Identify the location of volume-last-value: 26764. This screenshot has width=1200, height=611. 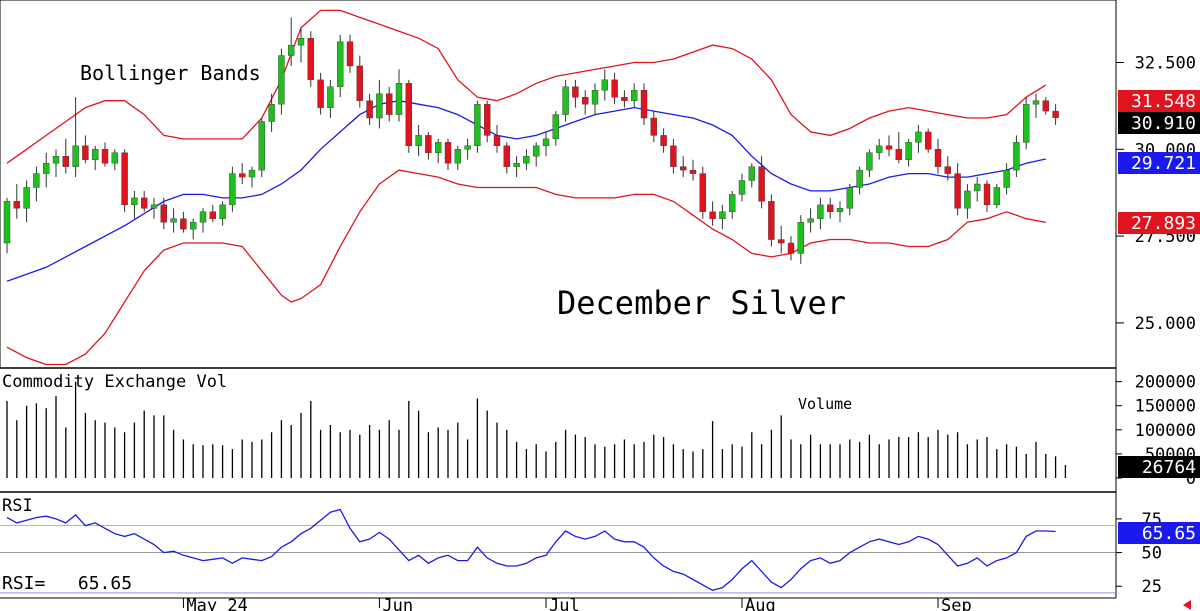
(1169, 467).